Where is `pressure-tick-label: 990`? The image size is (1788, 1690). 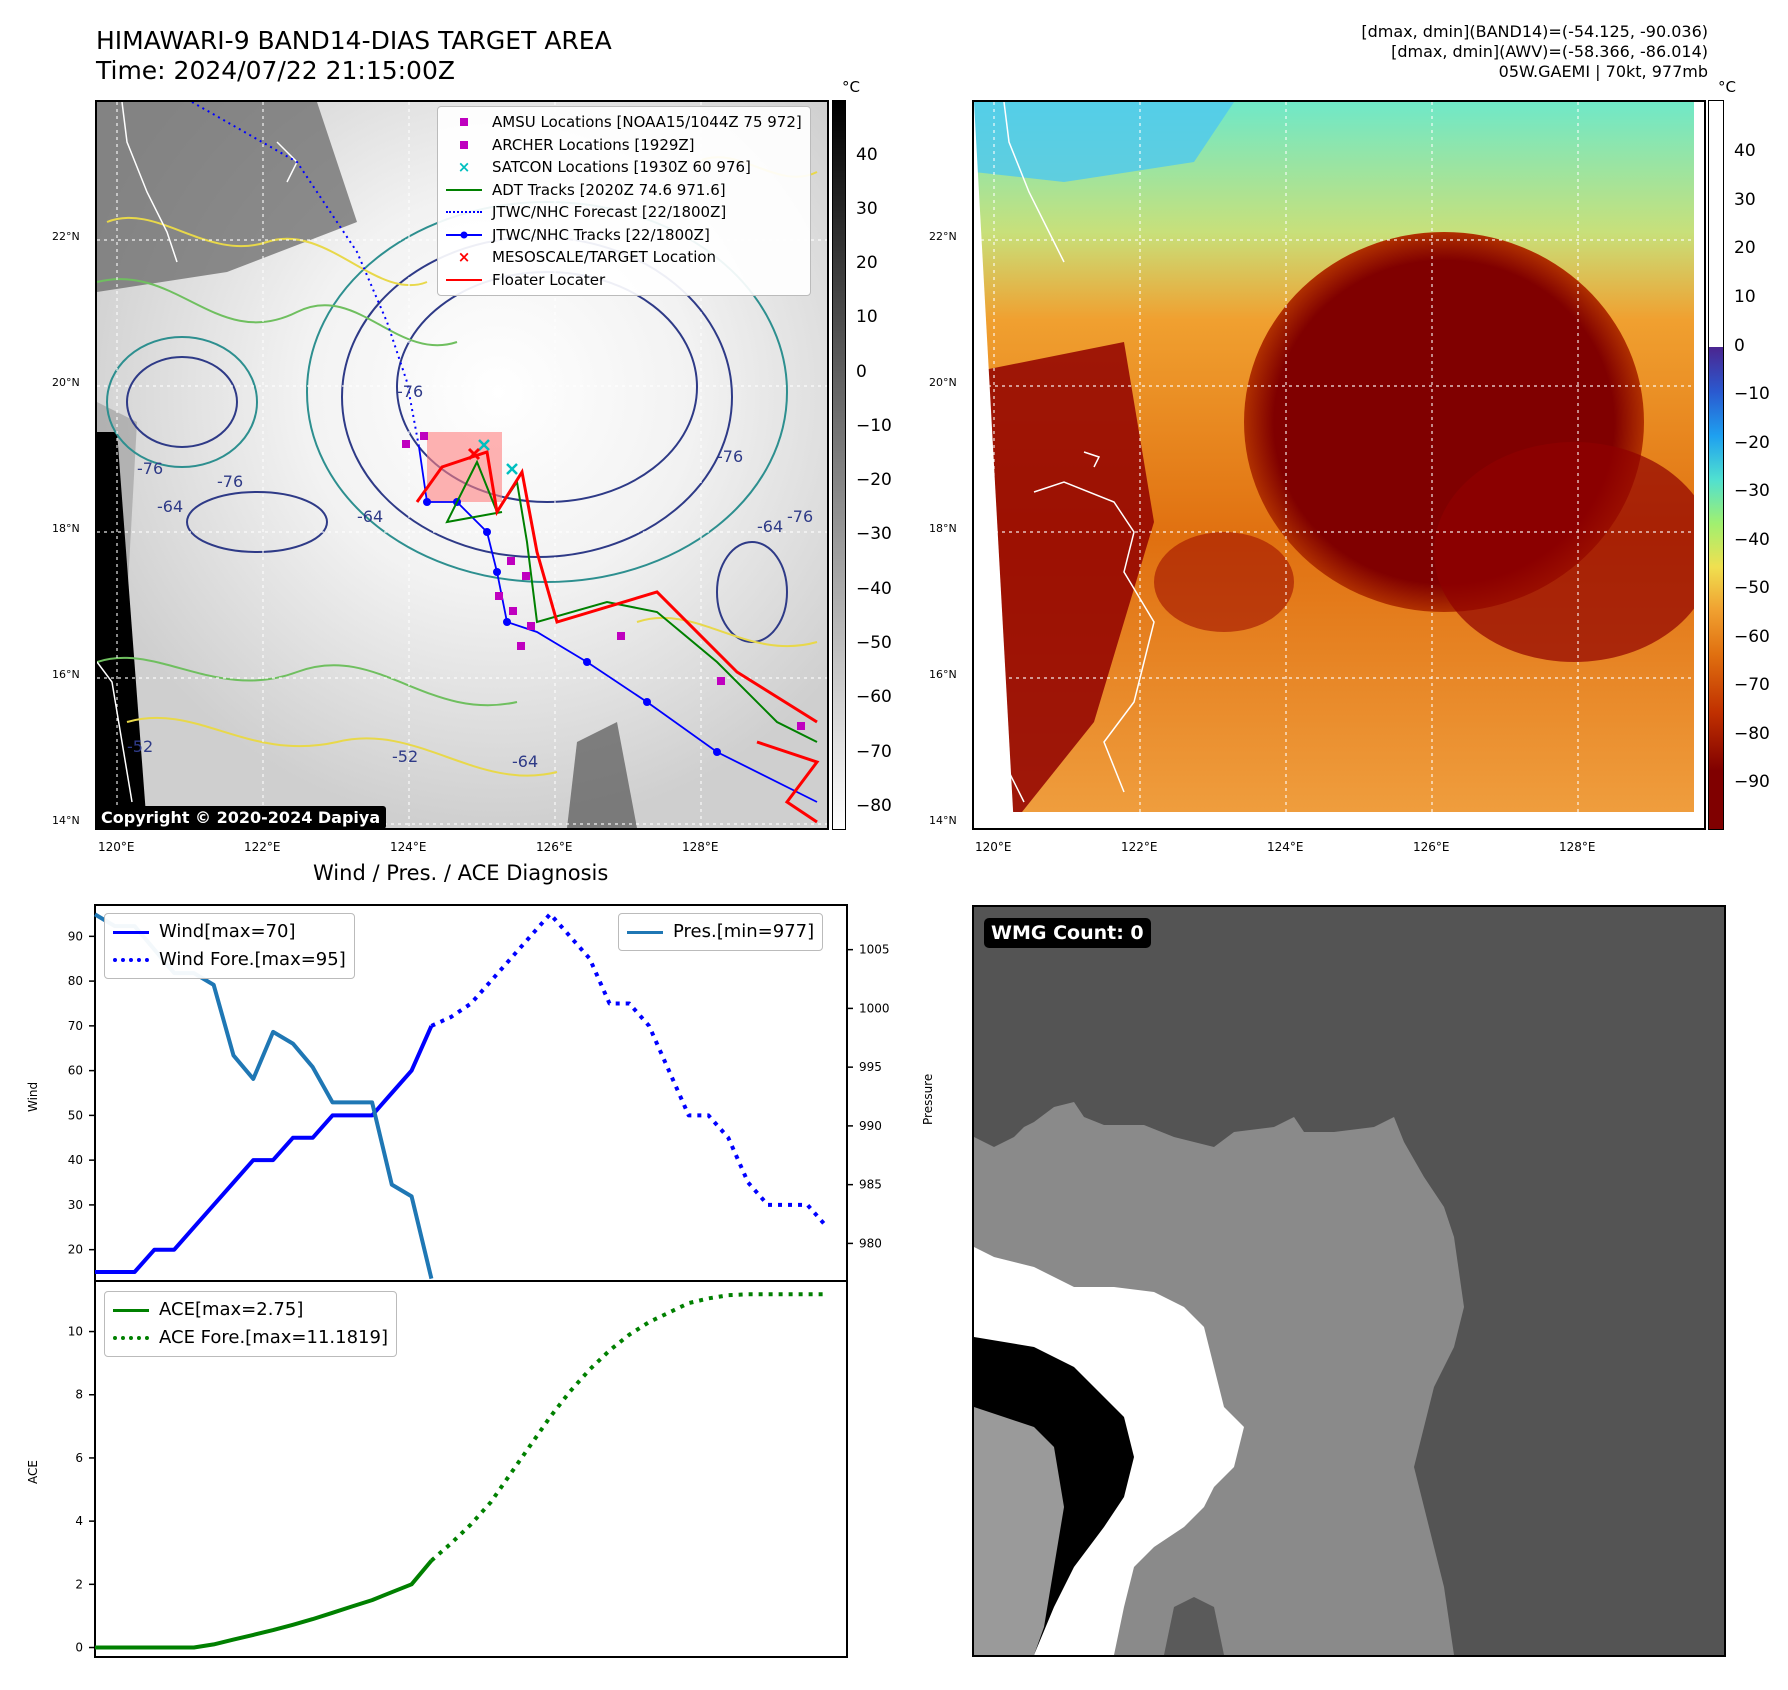
pressure-tick-label: 990 is located at coordinates (870, 1126).